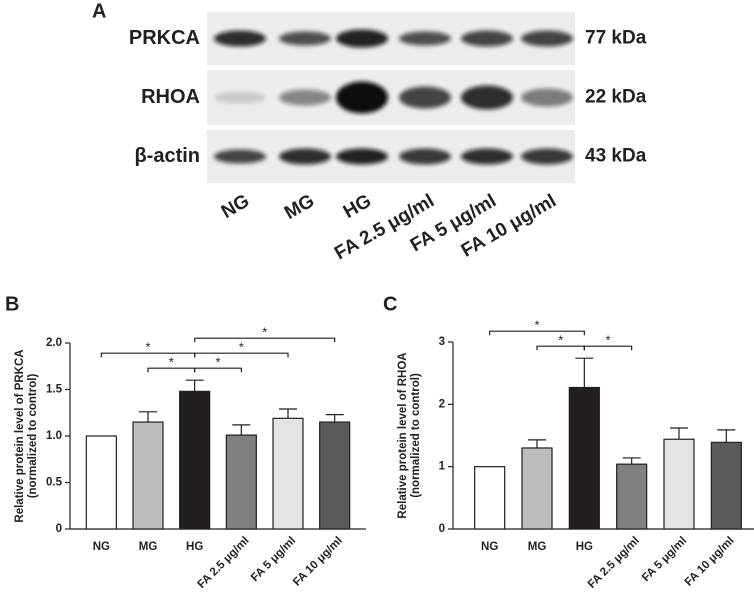 The width and height of the screenshot is (754, 614). What do you see at coordinates (442, 467) in the screenshot?
I see `y-tick-label: 1` at bounding box center [442, 467].